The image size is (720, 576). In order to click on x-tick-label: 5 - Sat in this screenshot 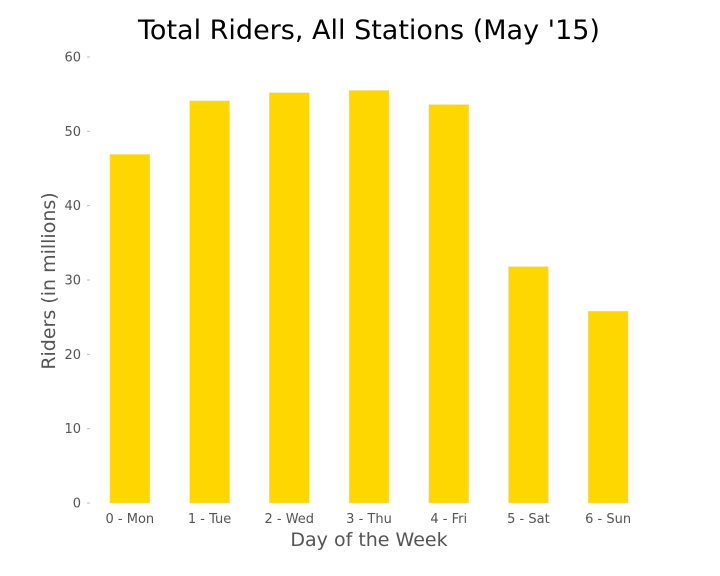, I will do `click(528, 519)`.